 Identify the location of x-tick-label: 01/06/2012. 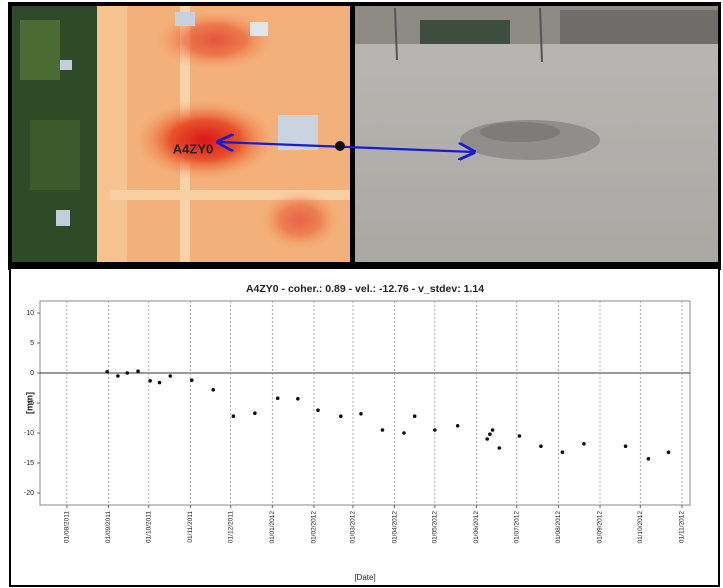
(476, 527).